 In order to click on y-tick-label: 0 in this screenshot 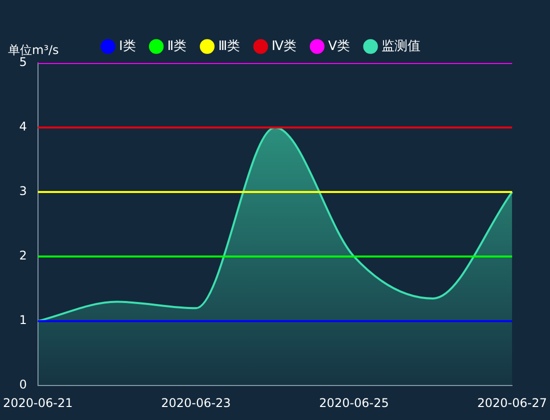, I will do `click(23, 385)`.